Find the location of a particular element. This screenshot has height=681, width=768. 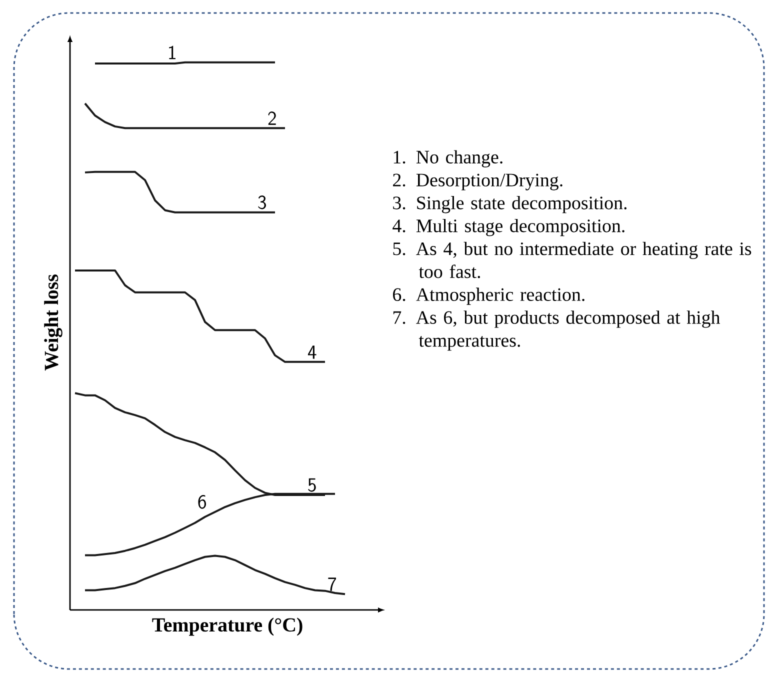

series-label: 4 is located at coordinates (312, 352).